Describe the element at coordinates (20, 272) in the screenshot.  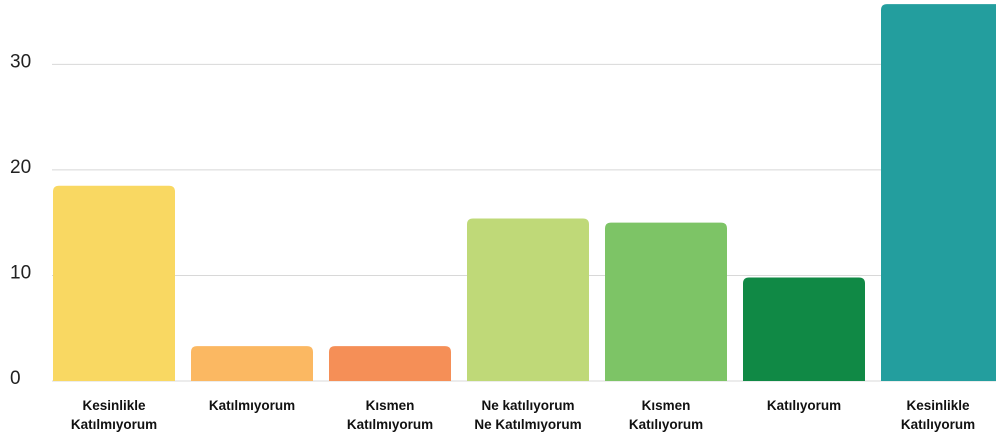
I see `y-tick-label: 10` at that location.